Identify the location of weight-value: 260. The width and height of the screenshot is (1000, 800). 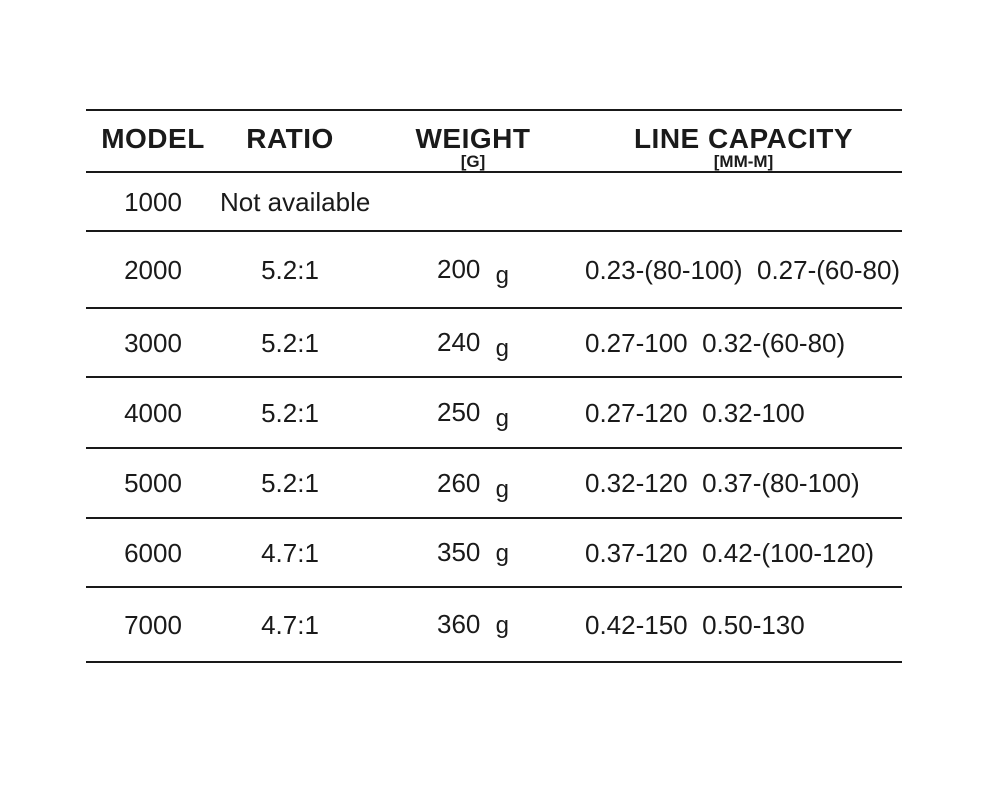
(459, 482).